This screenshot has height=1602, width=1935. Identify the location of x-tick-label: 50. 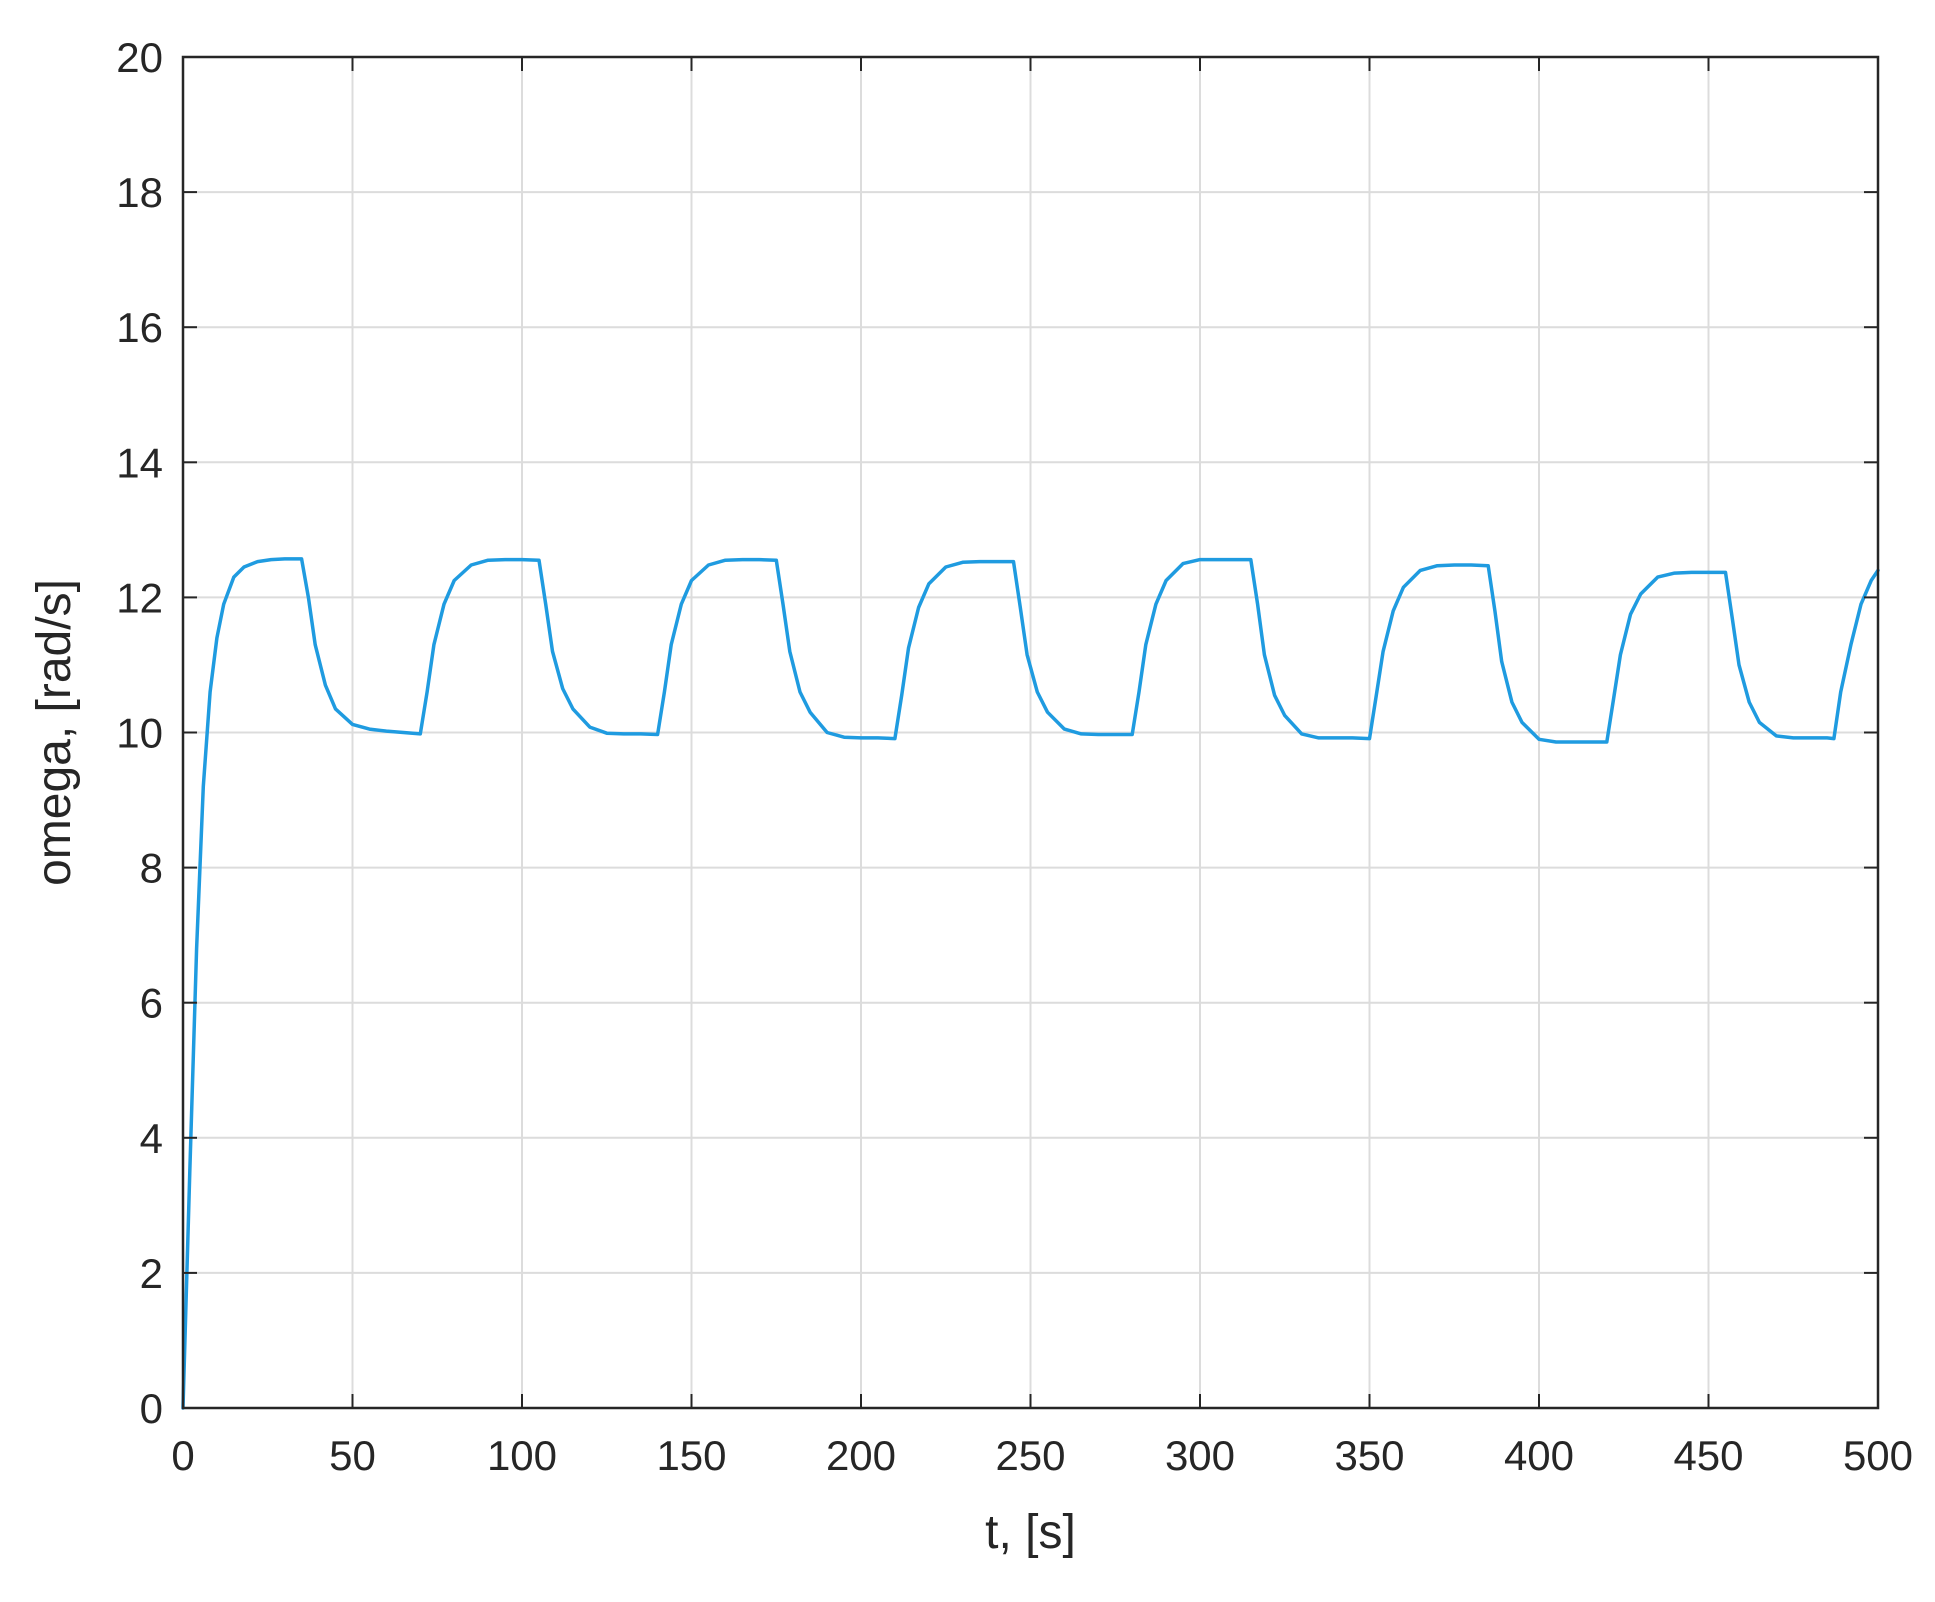
(352, 1455).